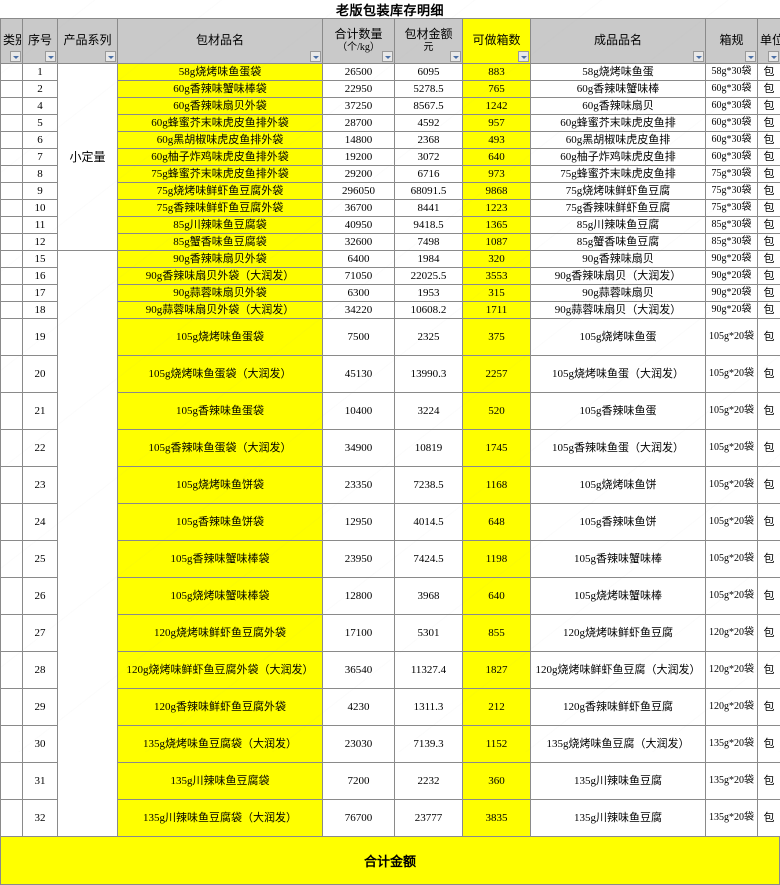  Describe the element at coordinates (220, 818) in the screenshot. I see `cell-package-name: 135g川辣味鱼豆腐袋（大润发）` at that location.